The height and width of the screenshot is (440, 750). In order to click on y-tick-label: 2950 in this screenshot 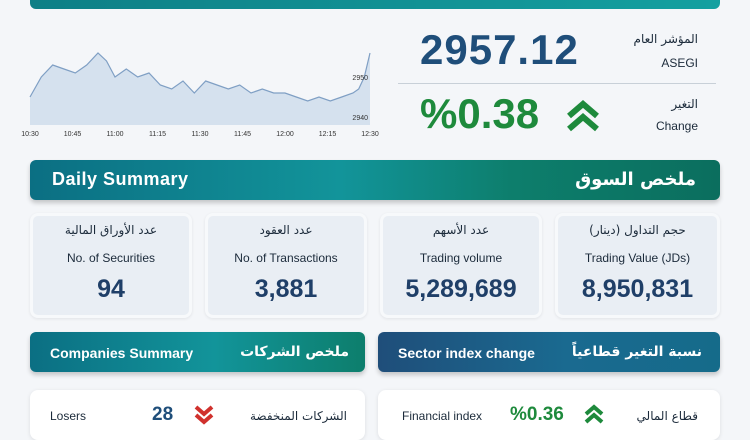, I will do `click(360, 78)`.